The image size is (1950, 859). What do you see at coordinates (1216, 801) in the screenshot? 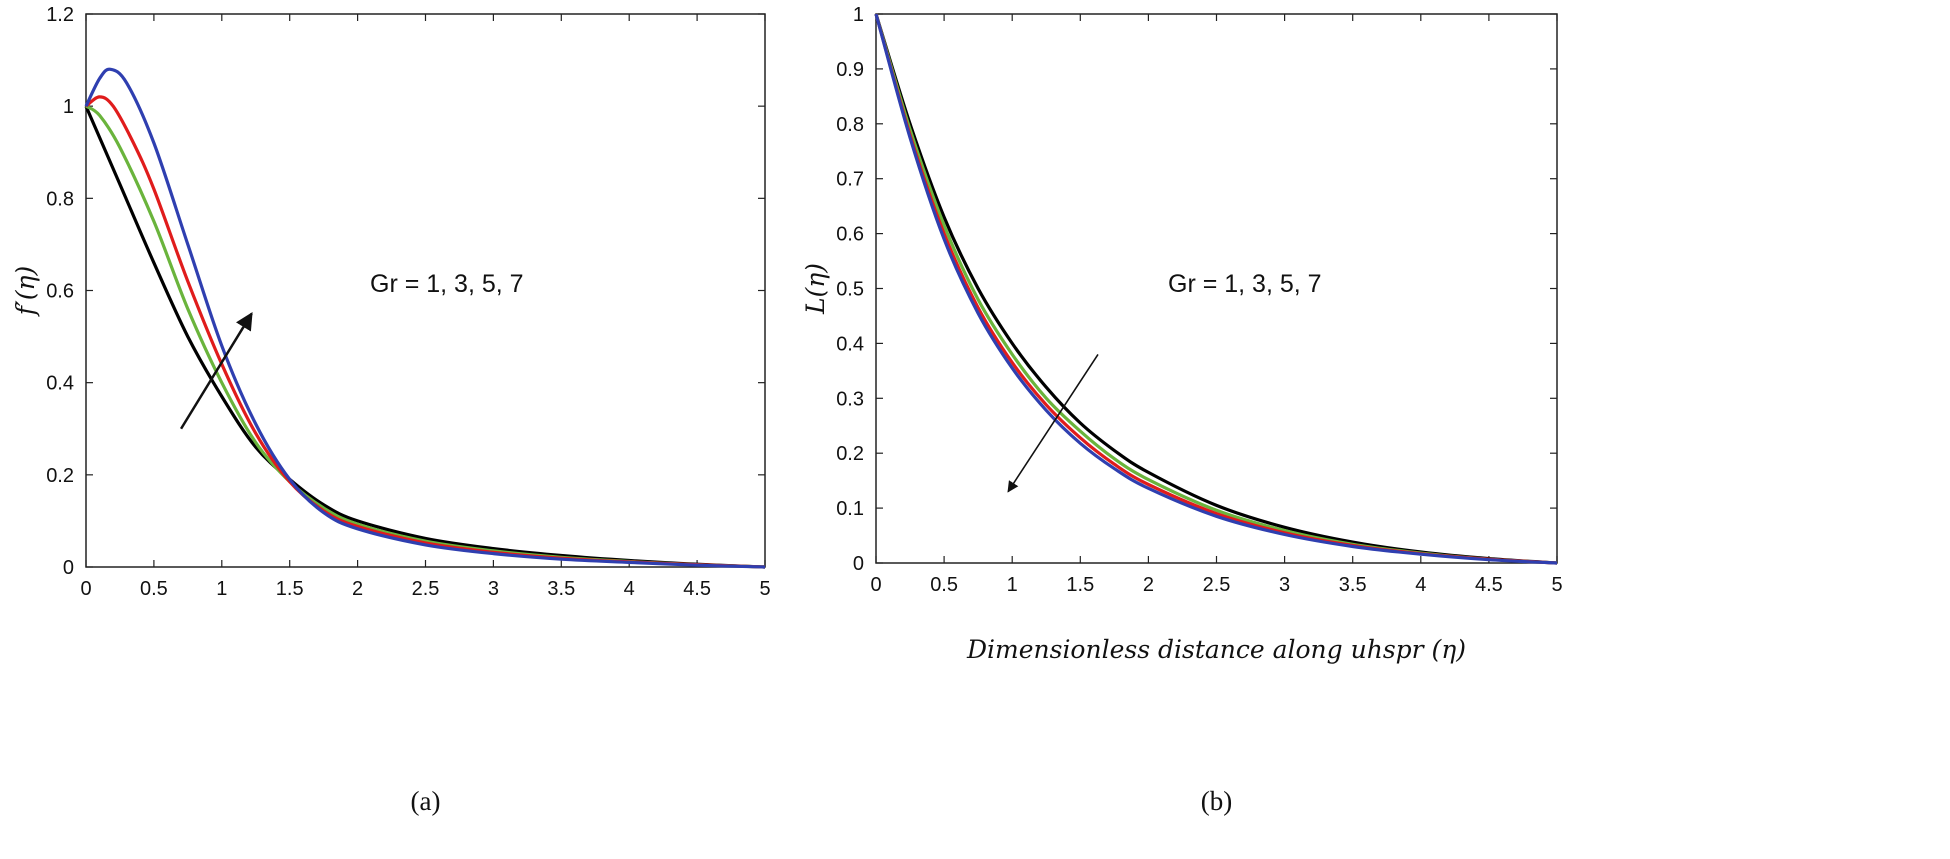
I see `panel-caption: (b)` at bounding box center [1216, 801].